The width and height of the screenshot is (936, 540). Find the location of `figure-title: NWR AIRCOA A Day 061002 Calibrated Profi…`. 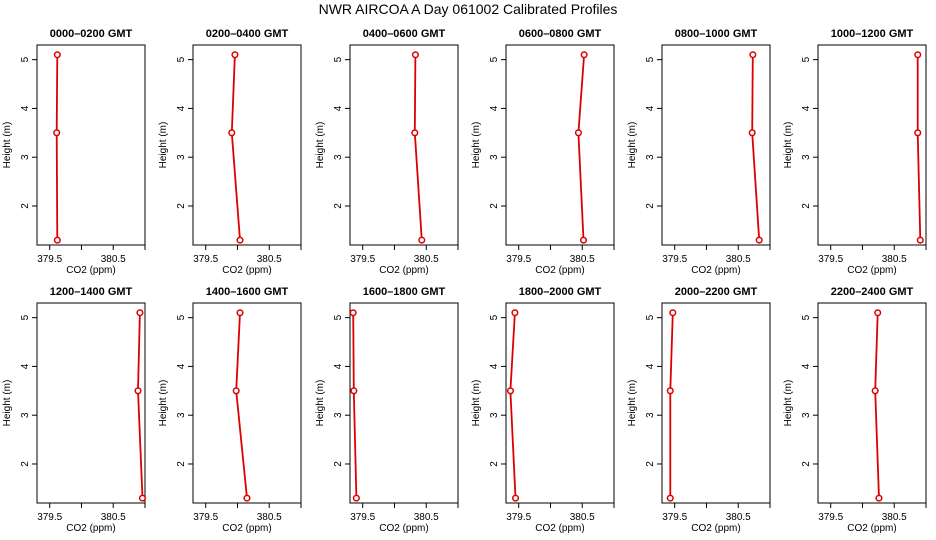

figure-title: NWR AIRCOA A Day 061002 Calibrated Profi… is located at coordinates (468, 9).